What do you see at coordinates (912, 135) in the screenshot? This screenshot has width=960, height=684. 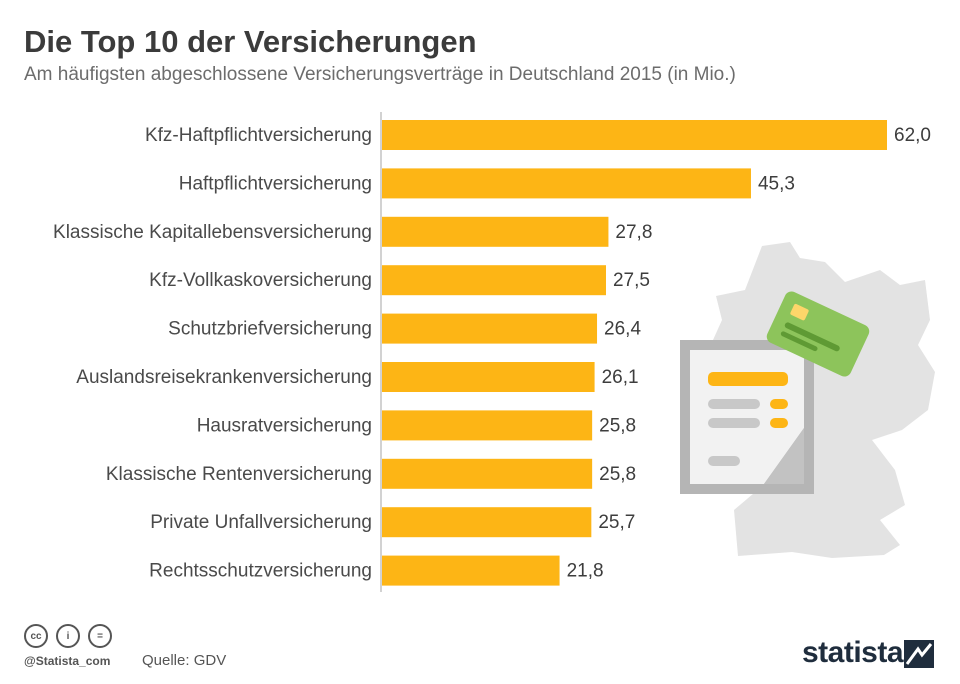 I see `value-label: 62,0` at bounding box center [912, 135].